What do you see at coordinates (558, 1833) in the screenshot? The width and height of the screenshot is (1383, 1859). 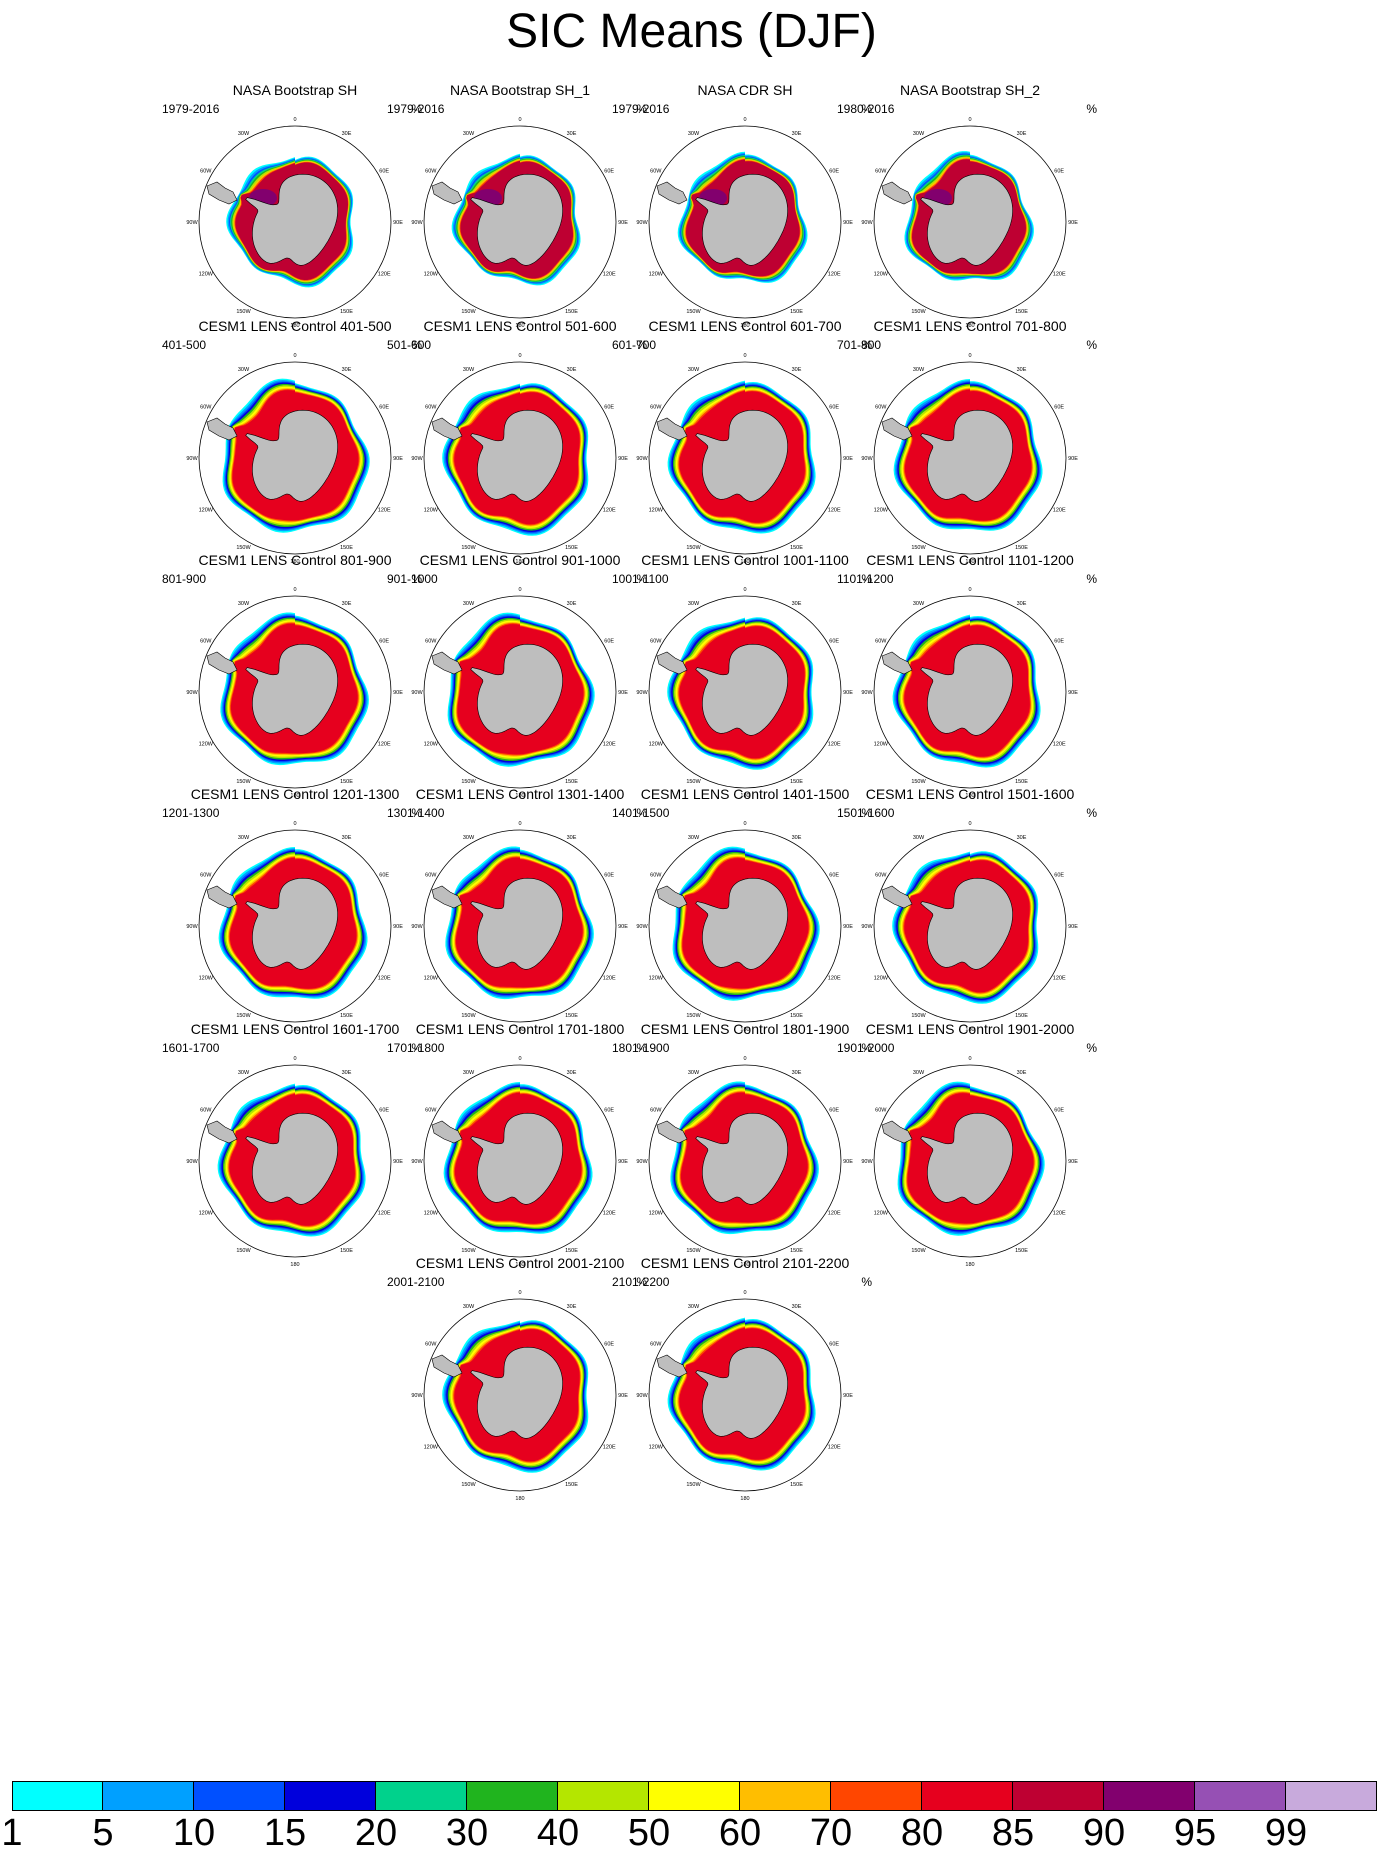 I see `colorbar-label: 40` at bounding box center [558, 1833].